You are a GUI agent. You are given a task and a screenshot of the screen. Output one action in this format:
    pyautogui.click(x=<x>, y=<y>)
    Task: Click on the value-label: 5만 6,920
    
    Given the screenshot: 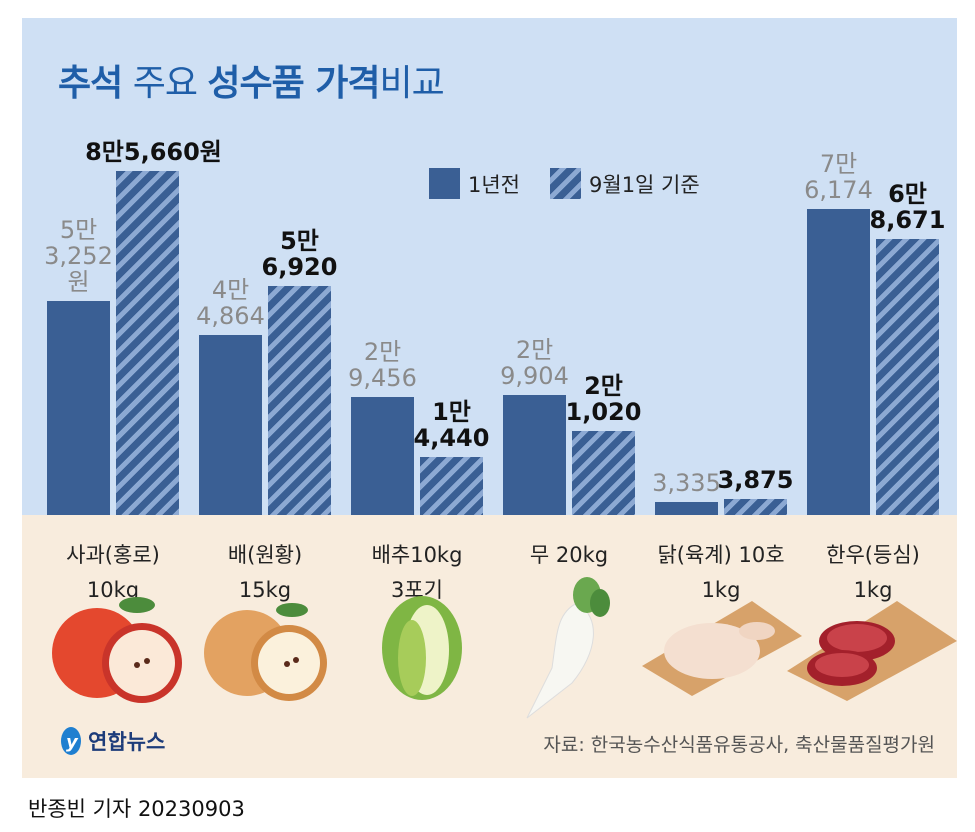 What is the action you would take?
    pyautogui.click(x=300, y=254)
    